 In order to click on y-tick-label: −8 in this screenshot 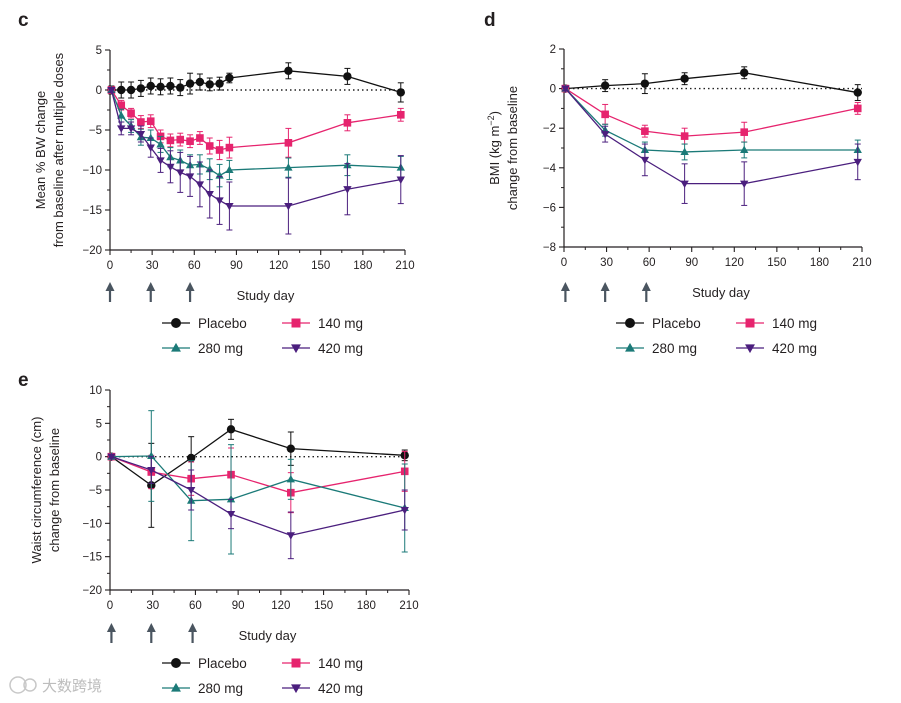, I will do `click(549, 248)`.